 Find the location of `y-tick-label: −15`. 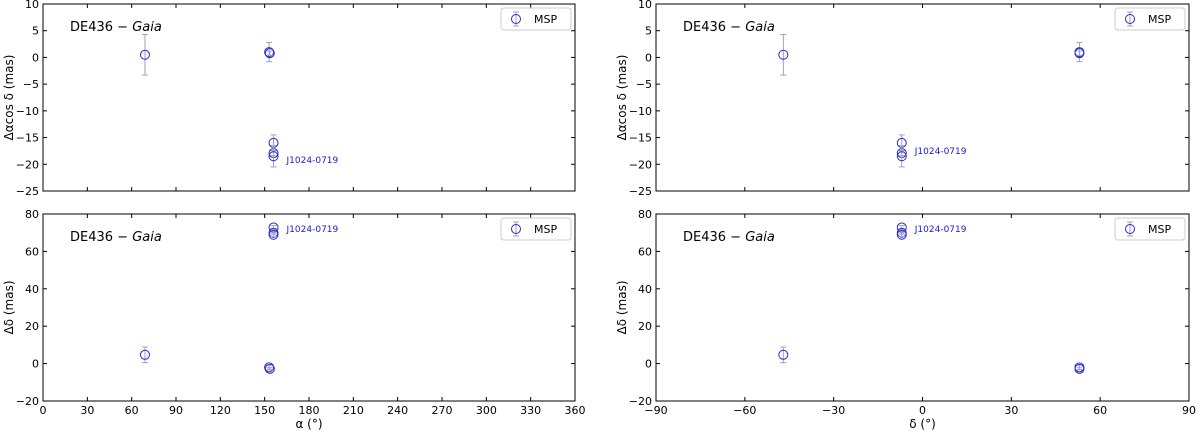

y-tick-label: −15 is located at coordinates (27, 138).